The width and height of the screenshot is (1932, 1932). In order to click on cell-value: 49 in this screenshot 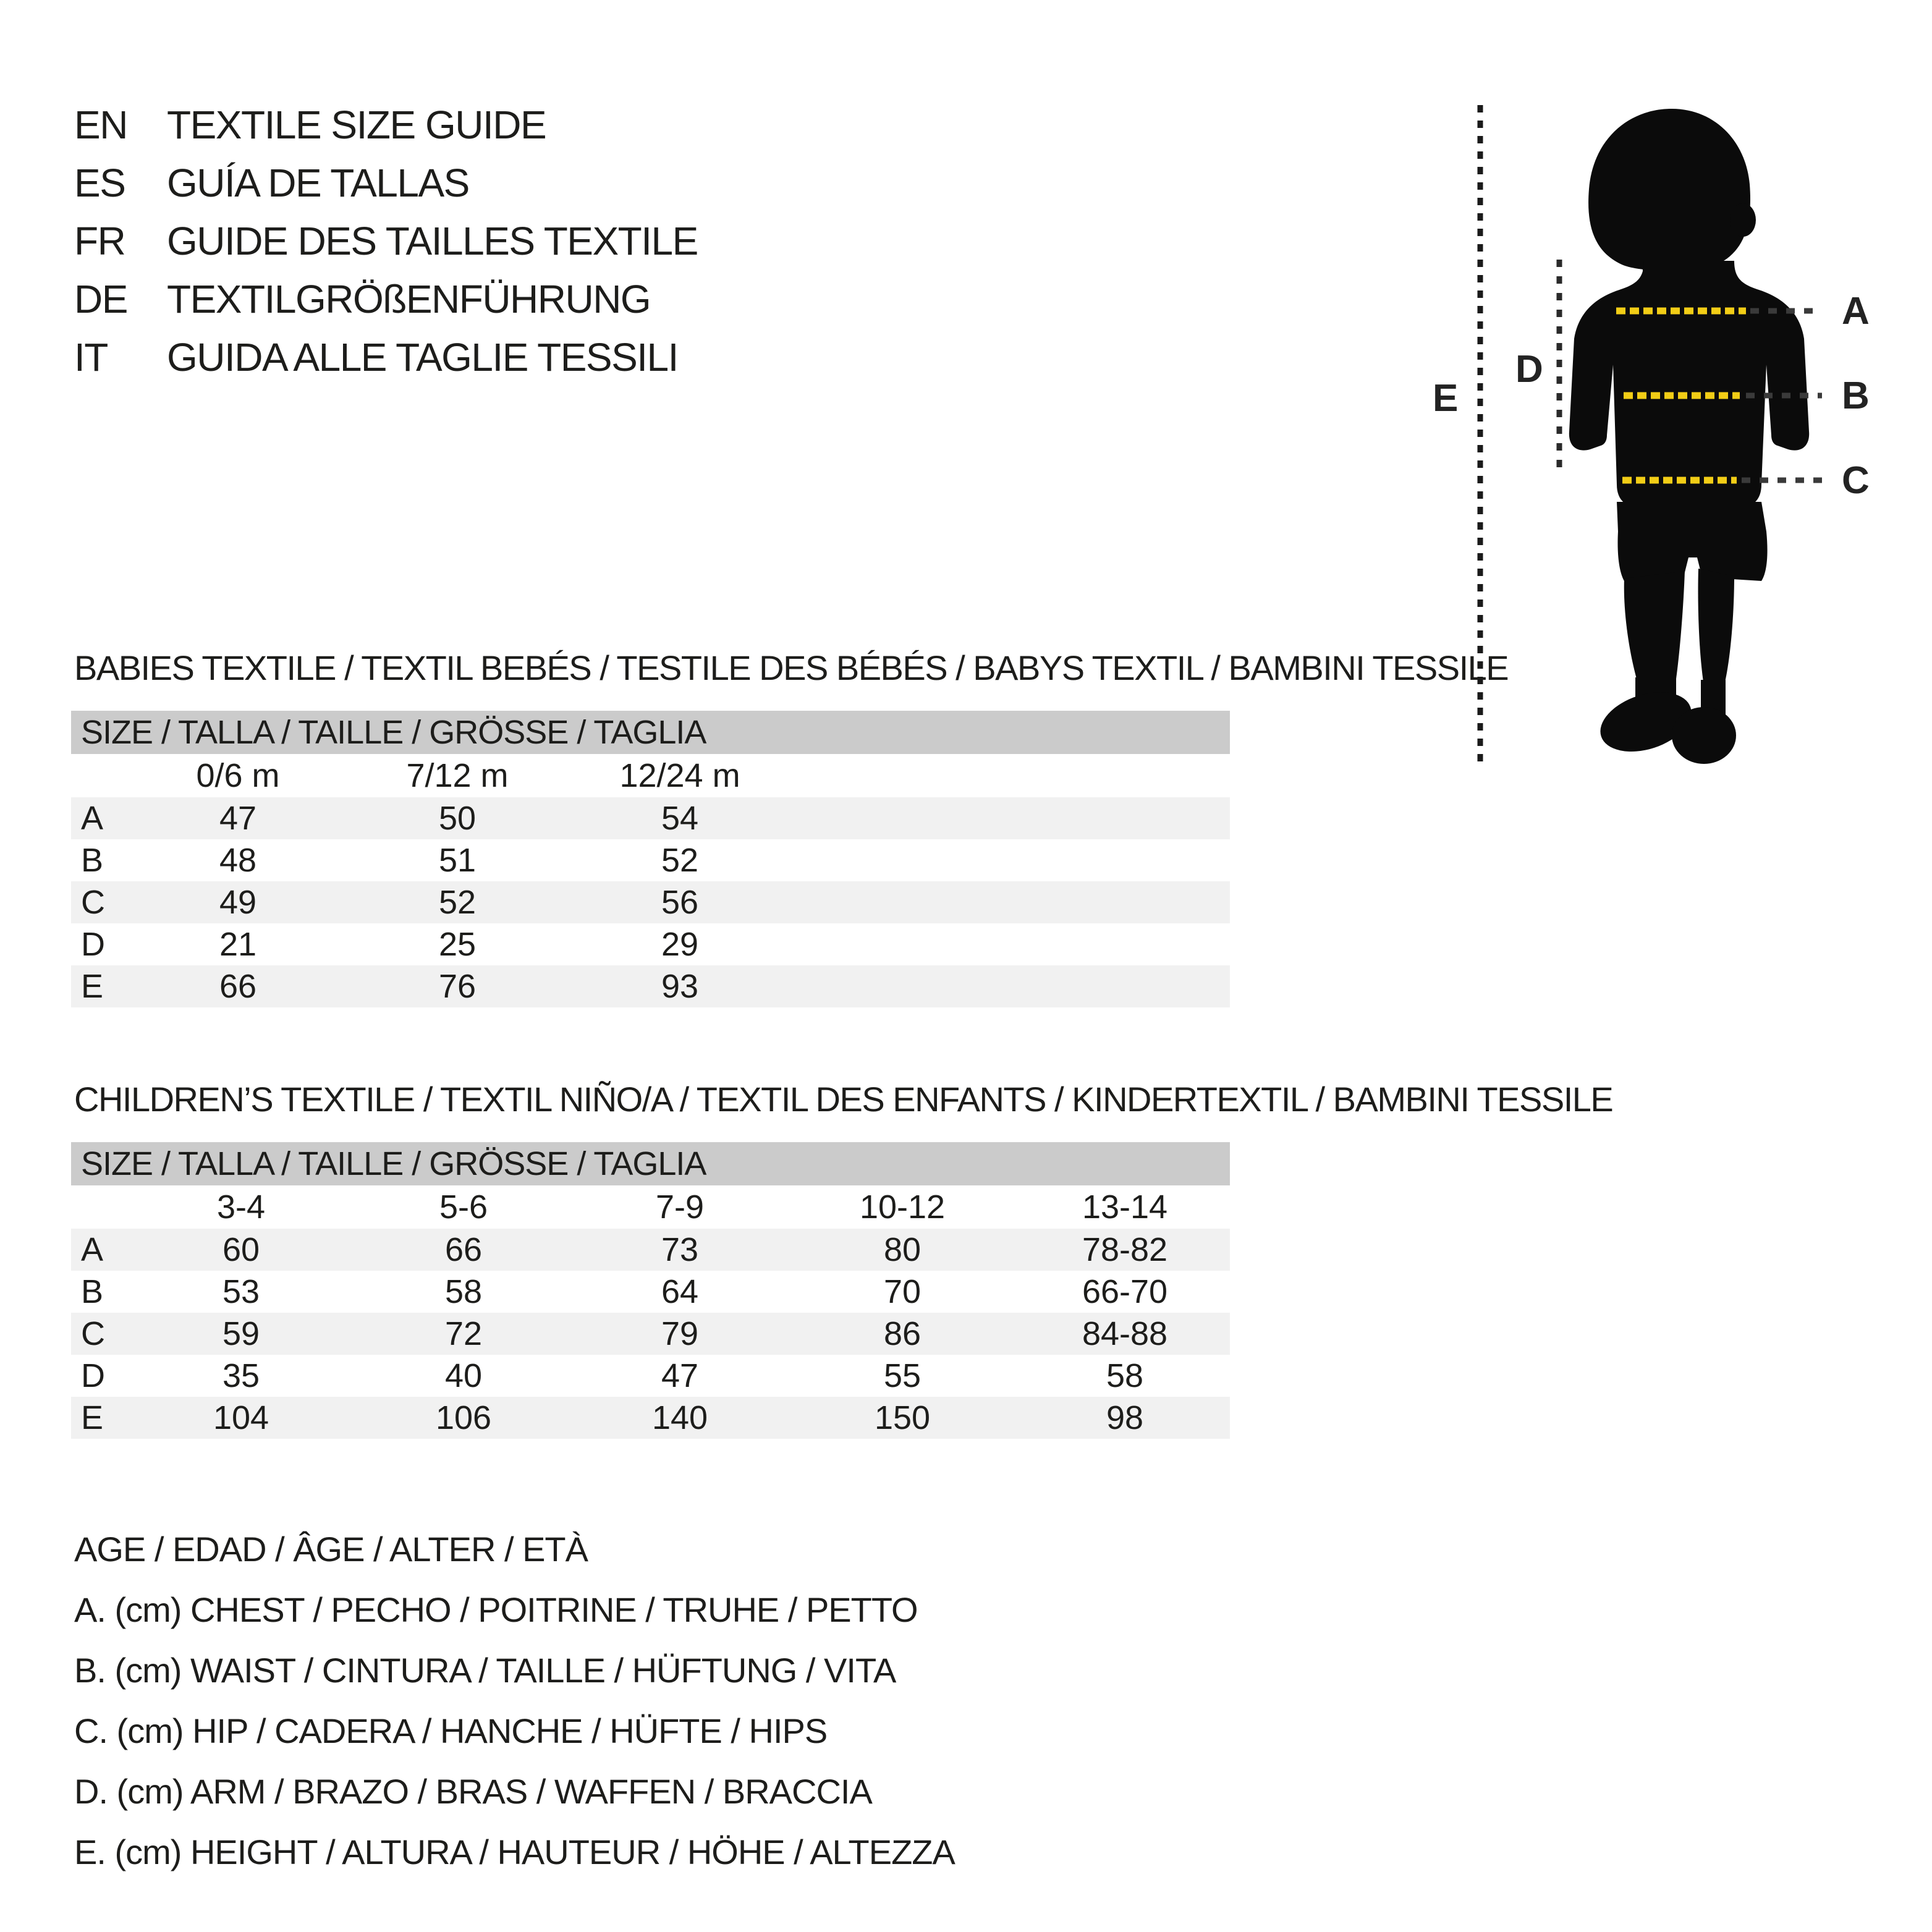, I will do `click(238, 902)`.